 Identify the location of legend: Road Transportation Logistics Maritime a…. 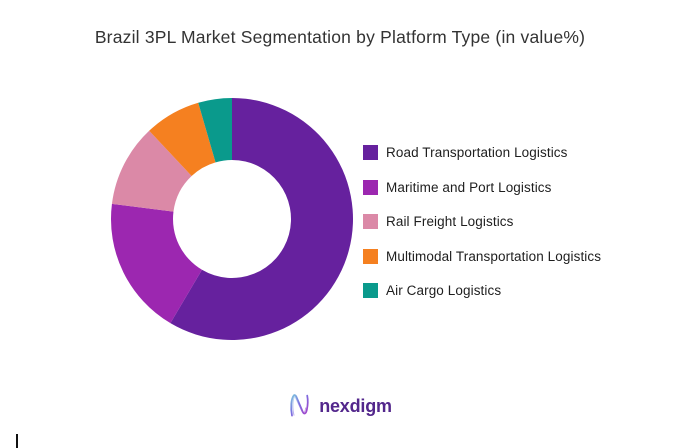
(482, 222).